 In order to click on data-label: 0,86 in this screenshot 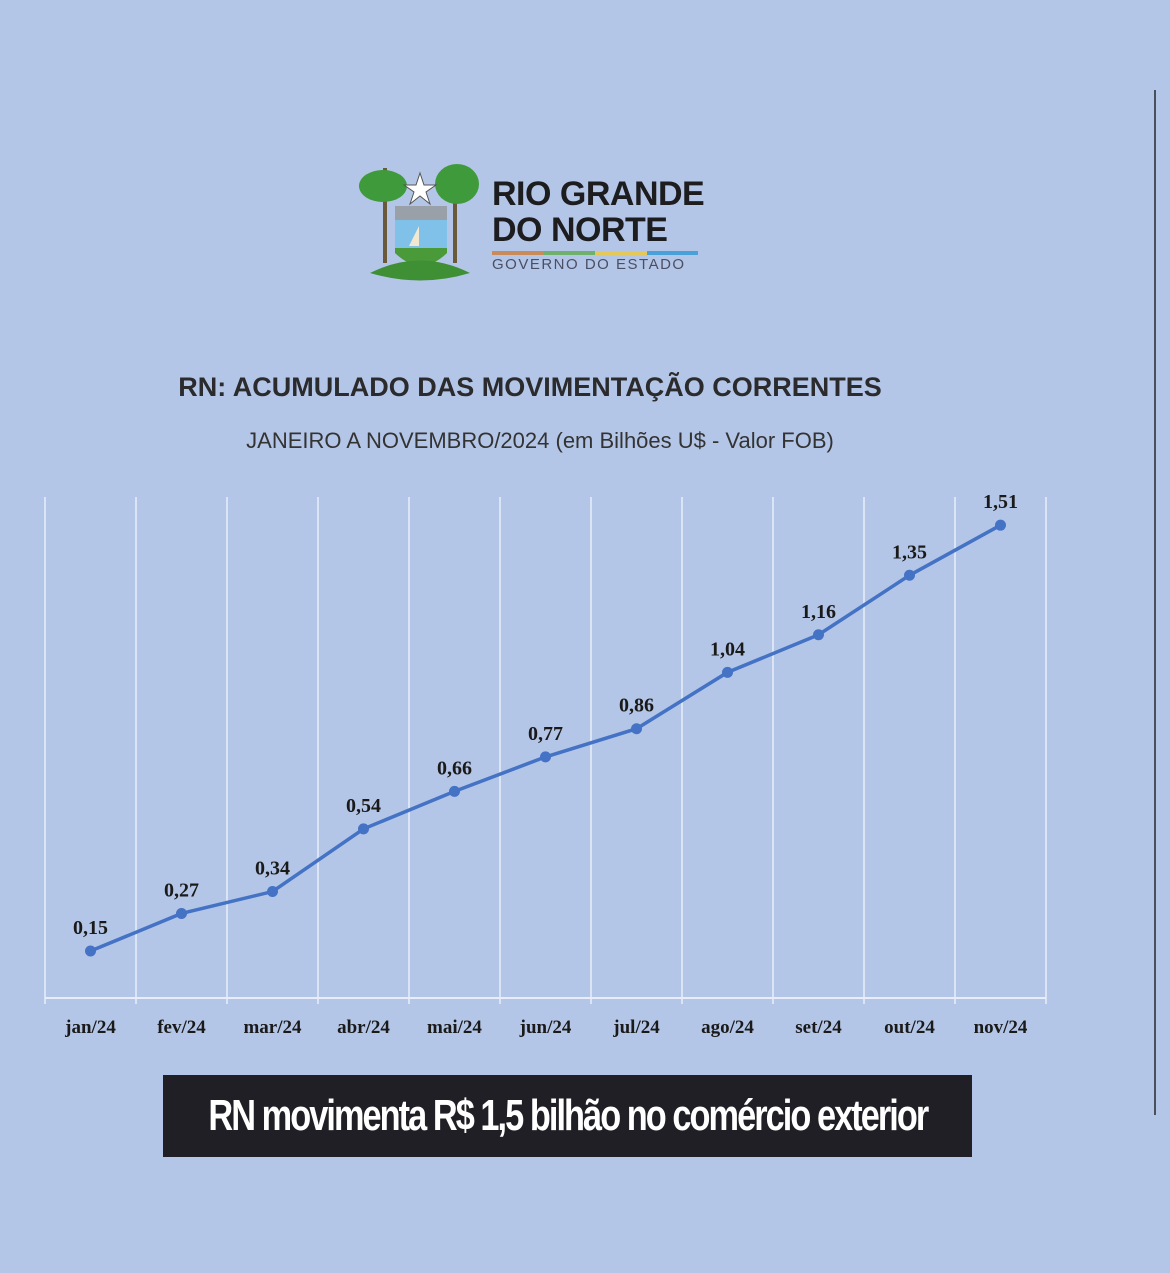, I will do `click(636, 706)`.